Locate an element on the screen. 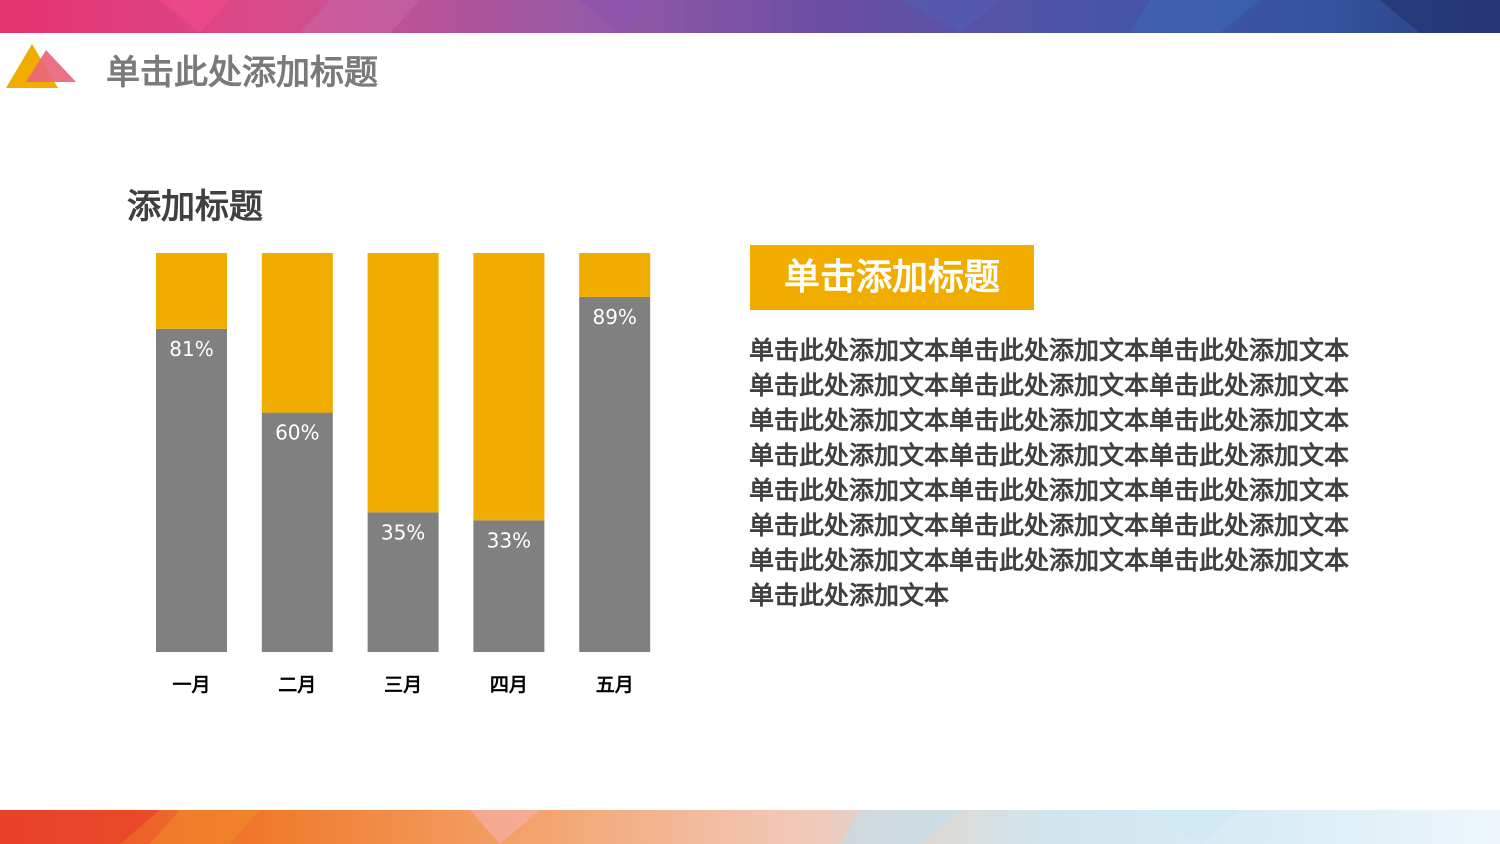 The height and width of the screenshot is (844, 1500). text-box-title: 单击添加标题 is located at coordinates (892, 277).